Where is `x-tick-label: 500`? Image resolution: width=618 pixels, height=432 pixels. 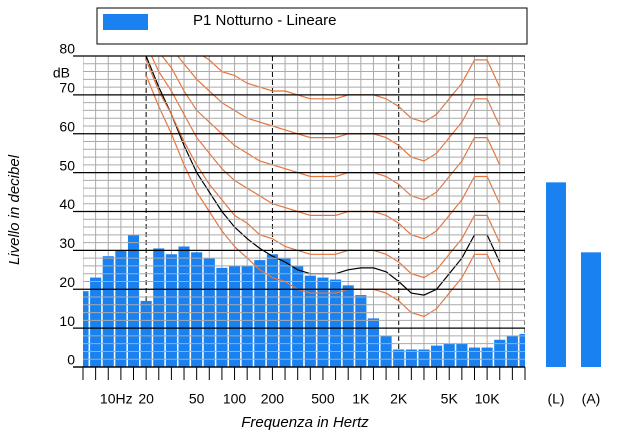
x-tick-label: 500 is located at coordinates (323, 399).